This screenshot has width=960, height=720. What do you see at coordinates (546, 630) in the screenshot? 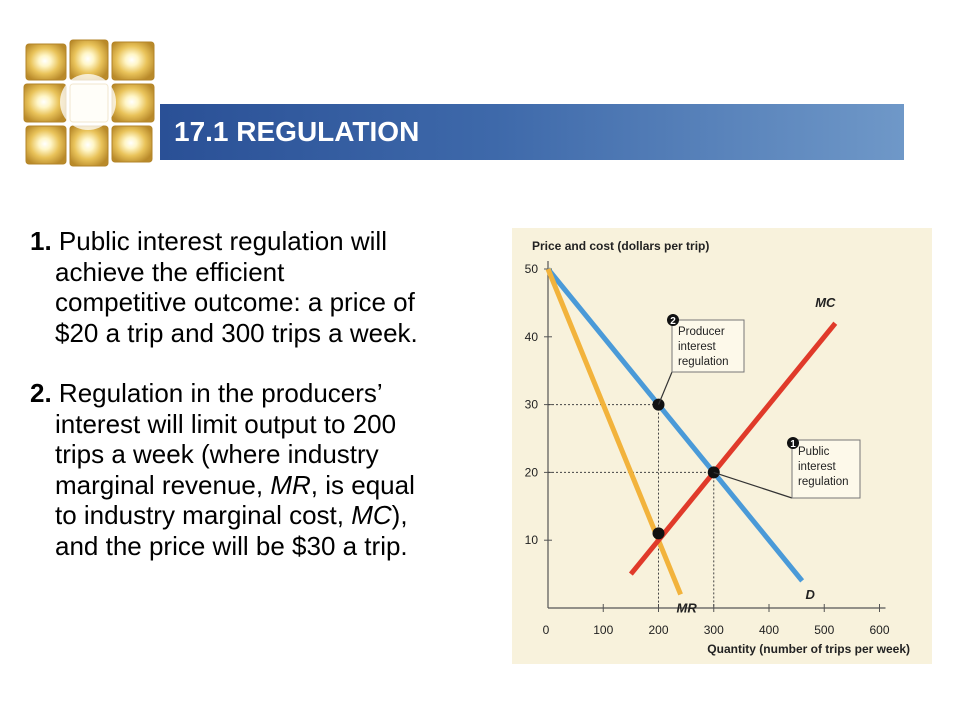
I see `x-tick-label: 0` at bounding box center [546, 630].